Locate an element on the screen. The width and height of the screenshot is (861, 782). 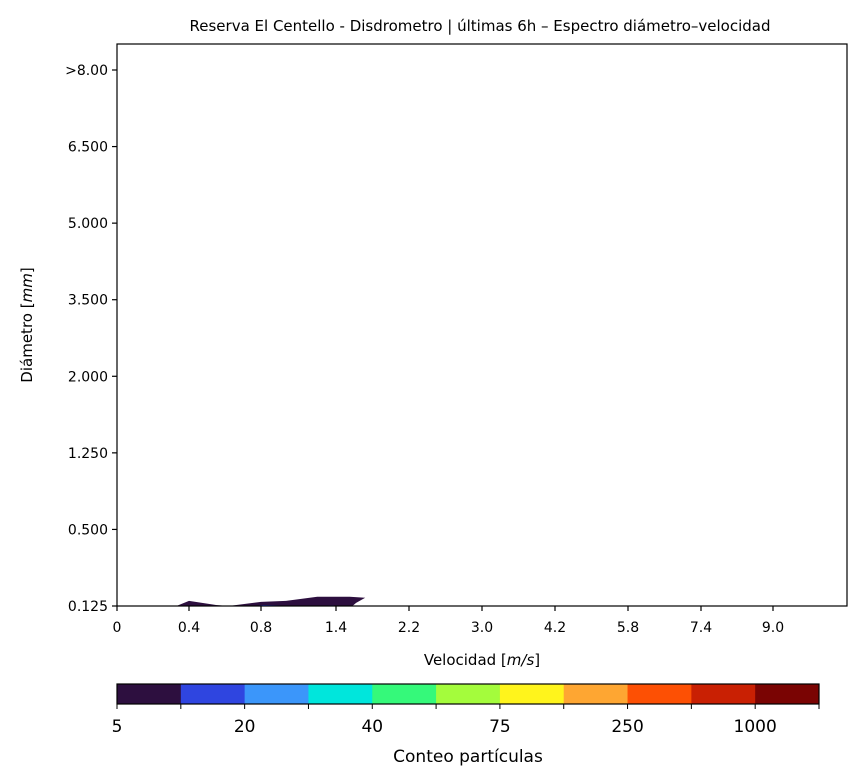
y-tick-label: 3.500 is located at coordinates (88, 301).